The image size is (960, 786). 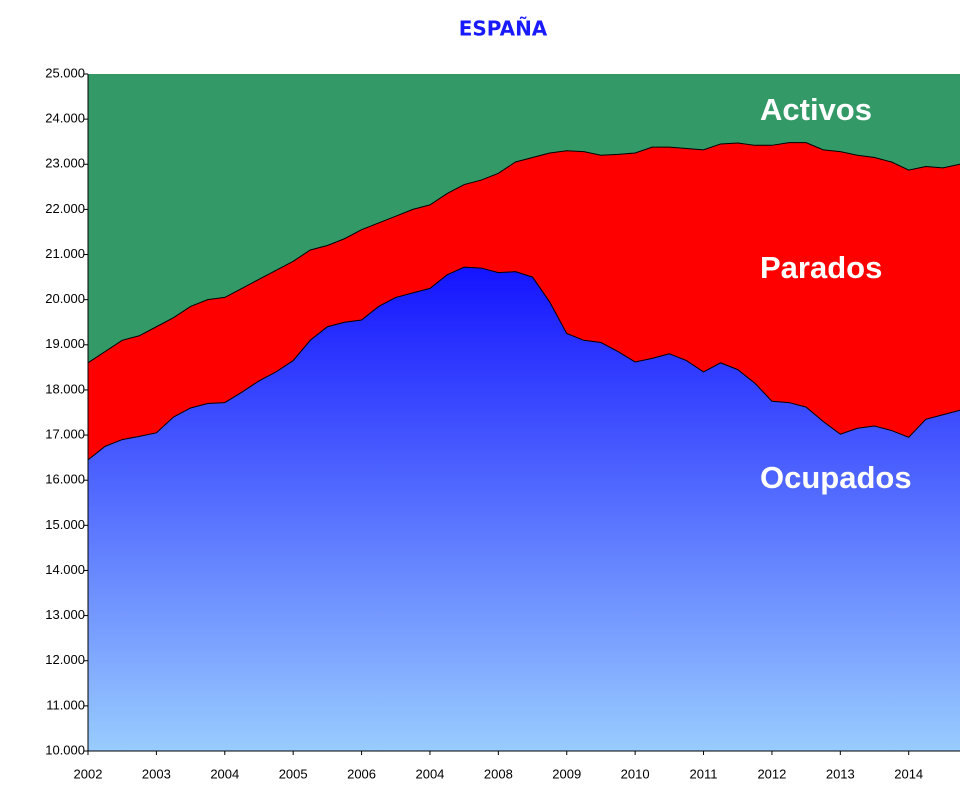 I want to click on x-tick-label: 2008, so click(x=498, y=773).